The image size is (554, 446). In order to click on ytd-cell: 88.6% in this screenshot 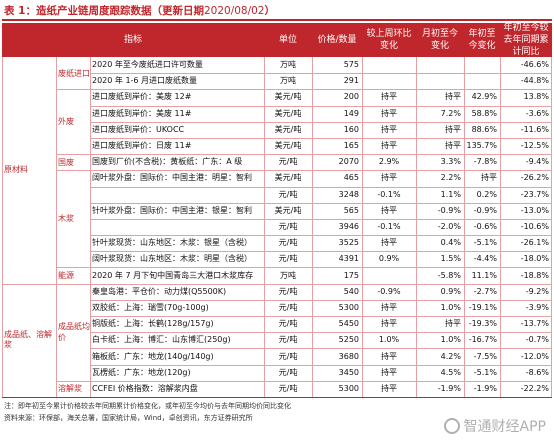, I will do `click(484, 129)`.